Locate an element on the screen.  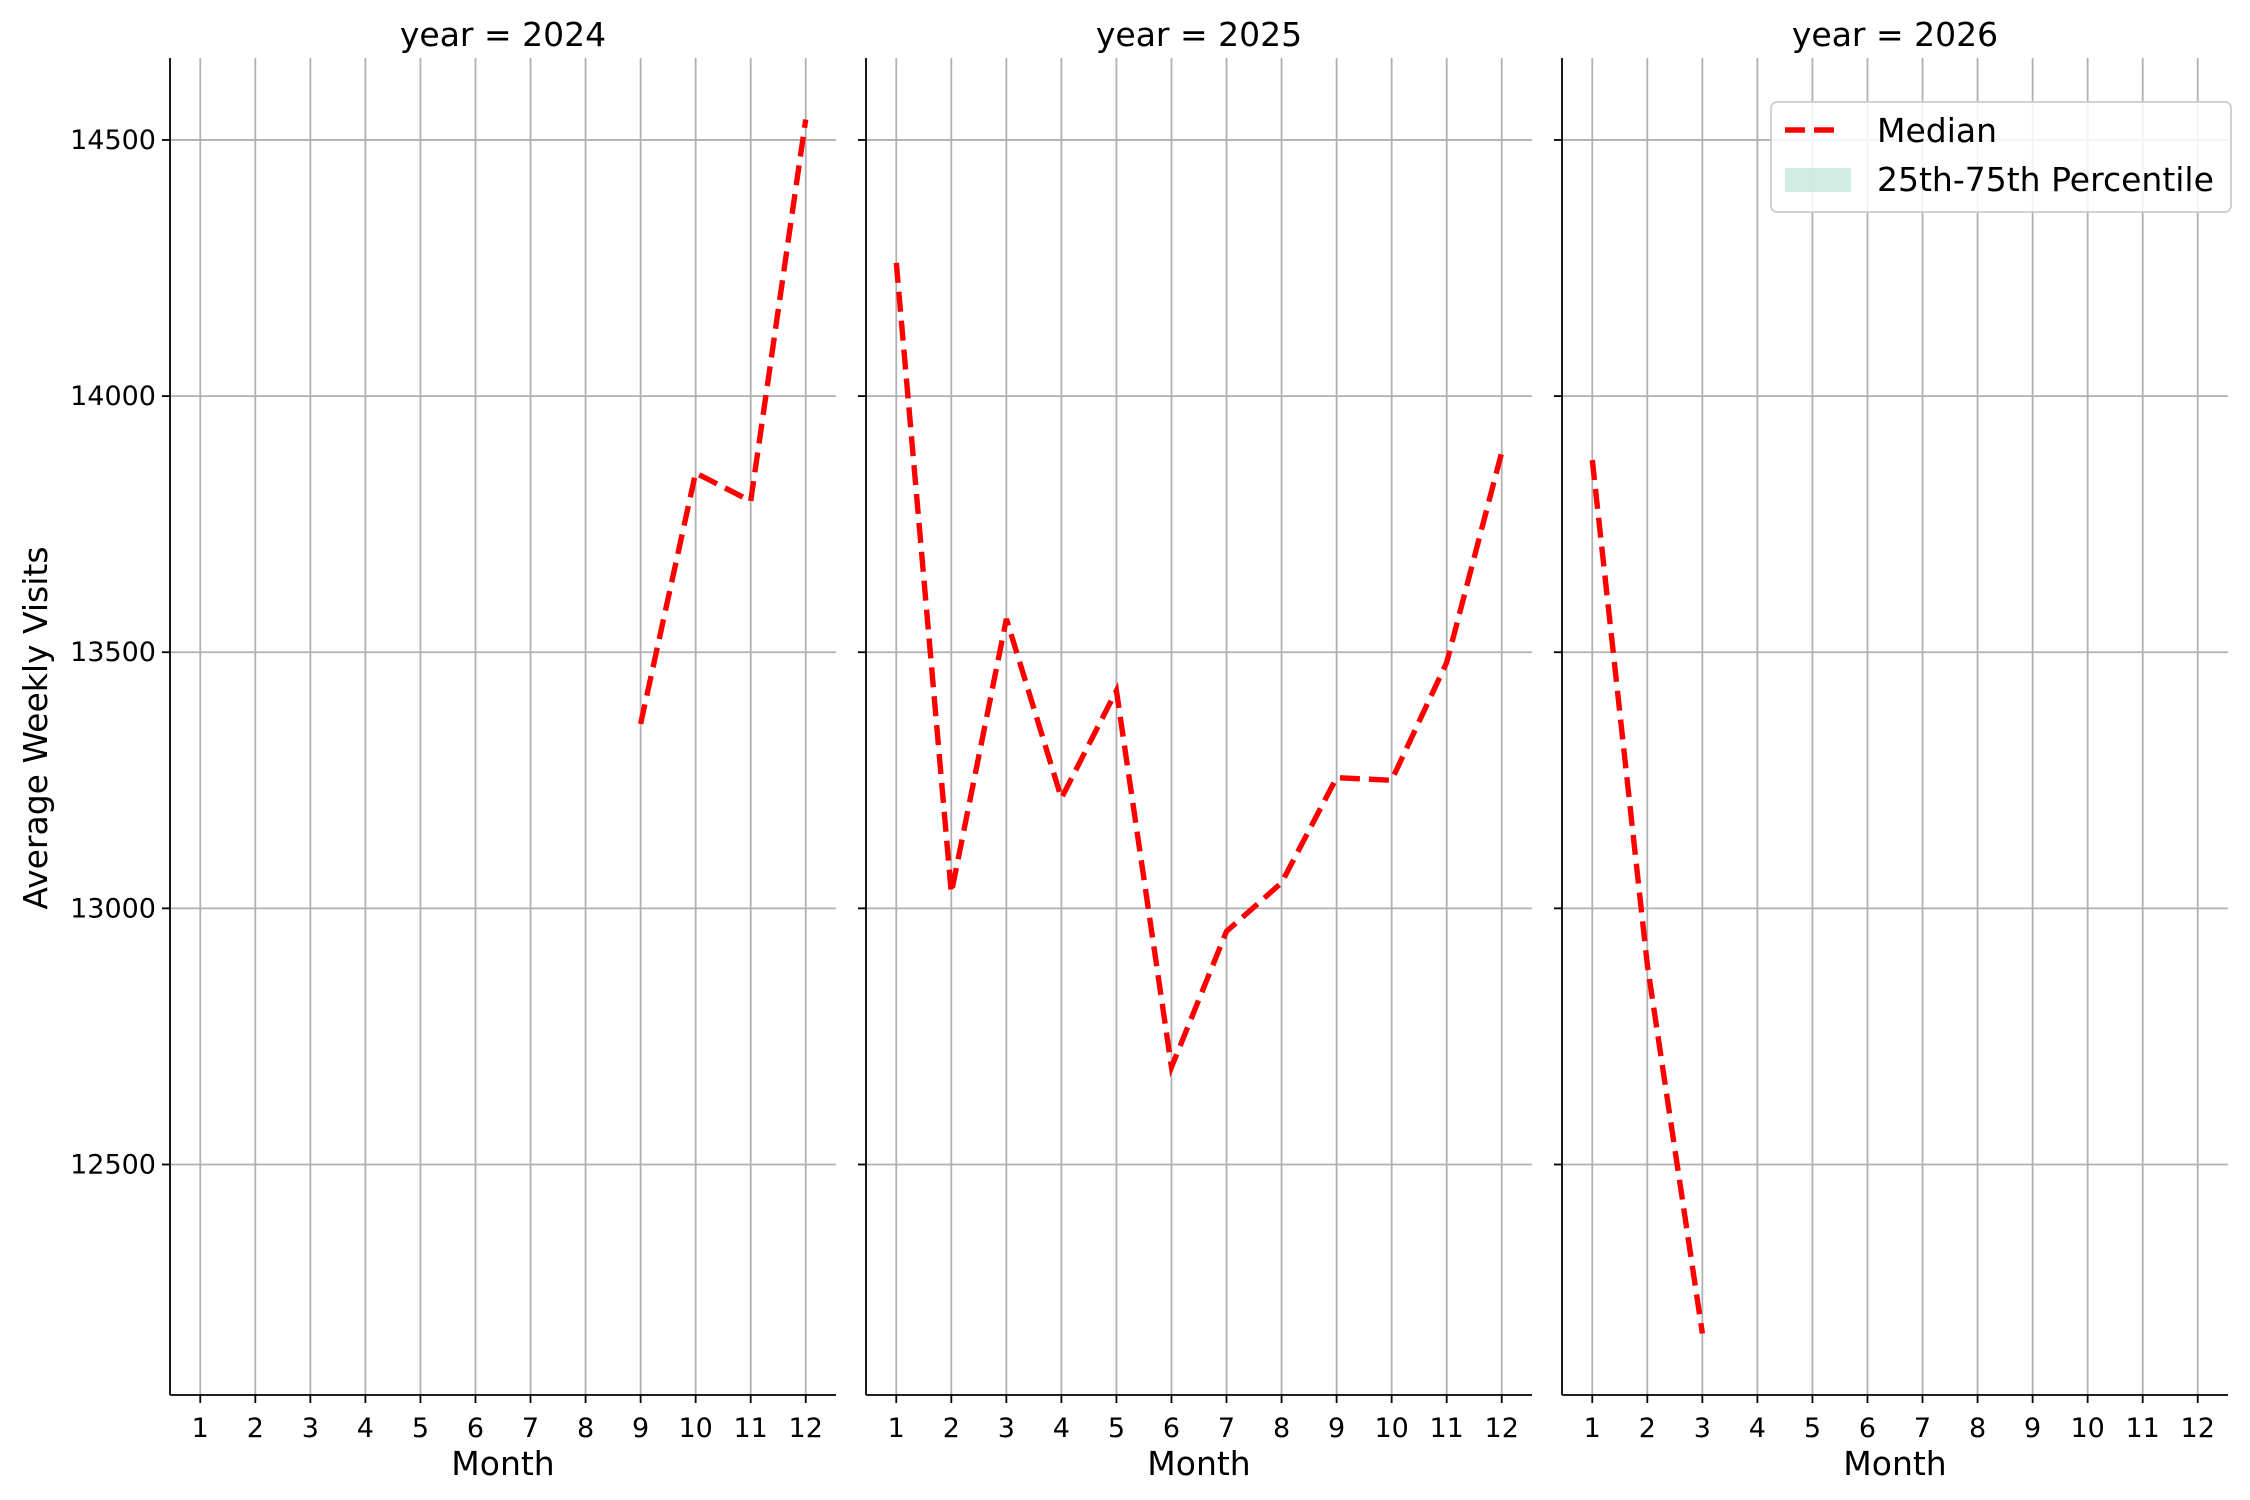
panel-title: year = 2024 is located at coordinates (503, 34).